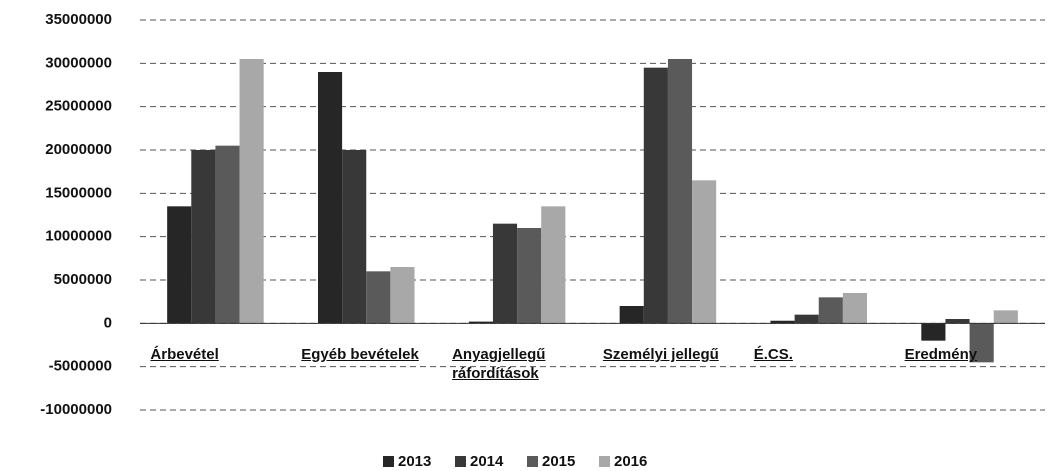 The image size is (1054, 471). I want to click on y-tick-label: 30000000, so click(78, 62).